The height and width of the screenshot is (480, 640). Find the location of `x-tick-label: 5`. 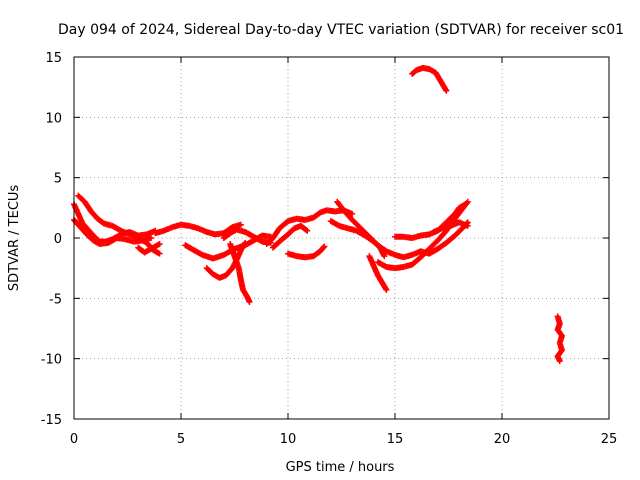

x-tick-label: 5 is located at coordinates (181, 439).